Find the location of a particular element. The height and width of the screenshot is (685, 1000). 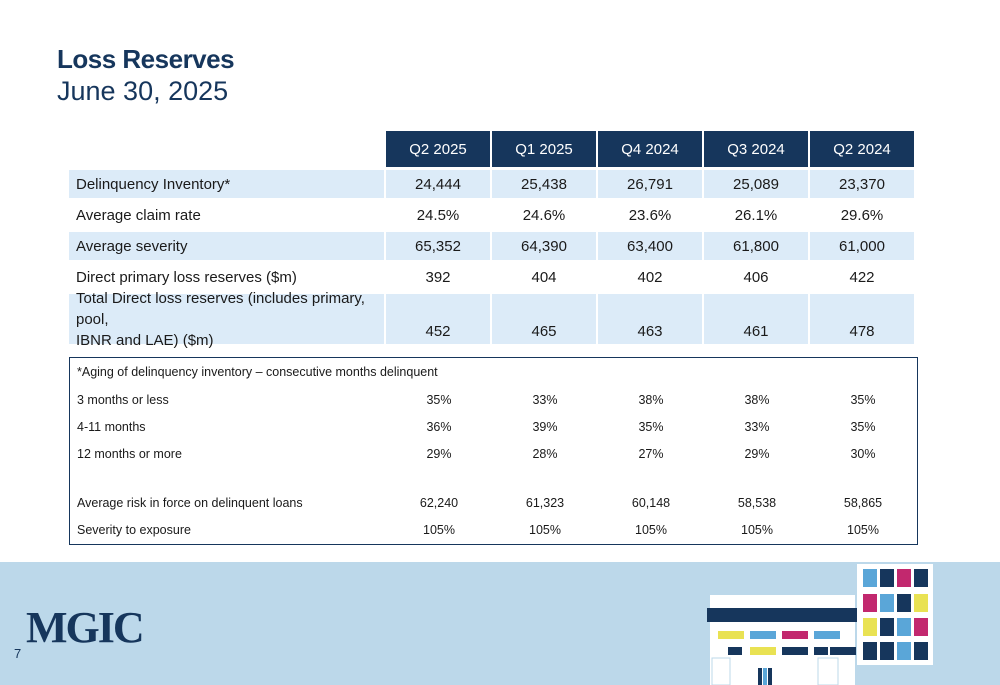

page-number: 7 is located at coordinates (18, 653).